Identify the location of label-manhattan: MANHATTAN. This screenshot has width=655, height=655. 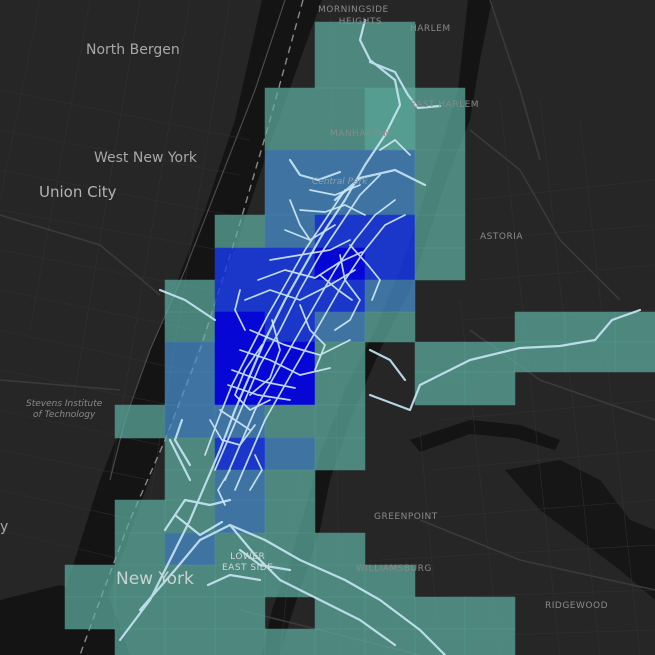
(360, 134).